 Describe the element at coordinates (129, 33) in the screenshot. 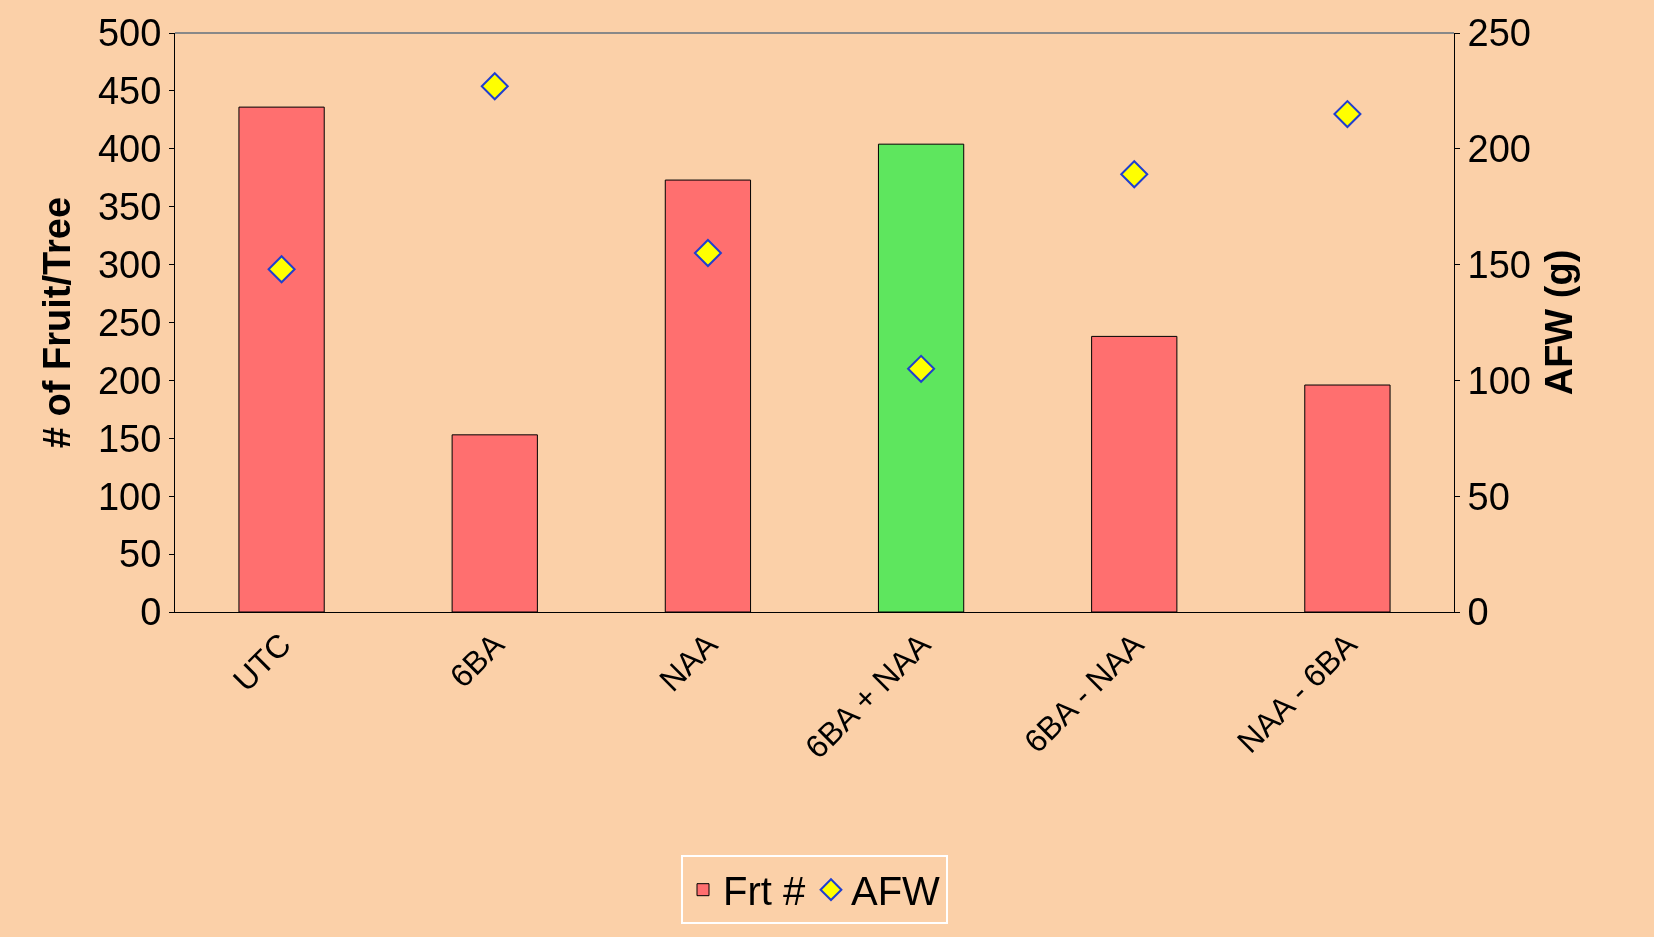

I see `y-tick-label: 500` at that location.